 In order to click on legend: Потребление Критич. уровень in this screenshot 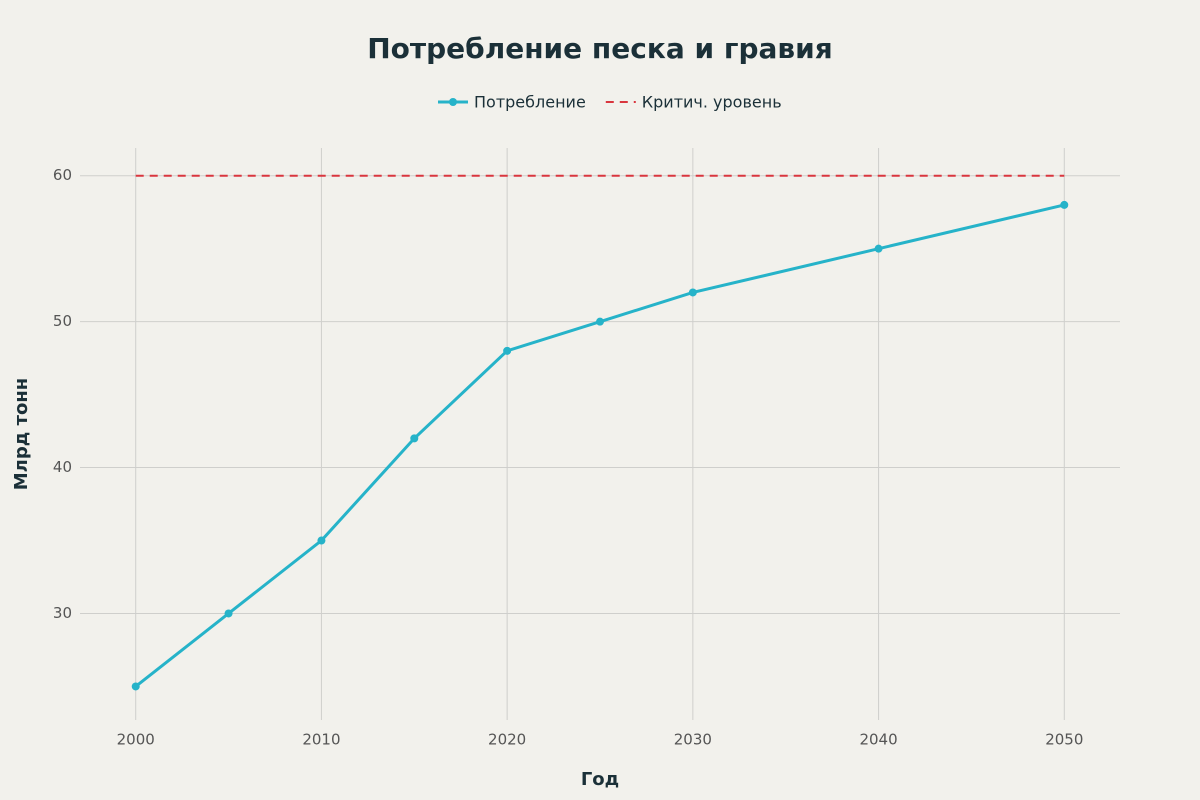, I will do `click(610, 102)`.